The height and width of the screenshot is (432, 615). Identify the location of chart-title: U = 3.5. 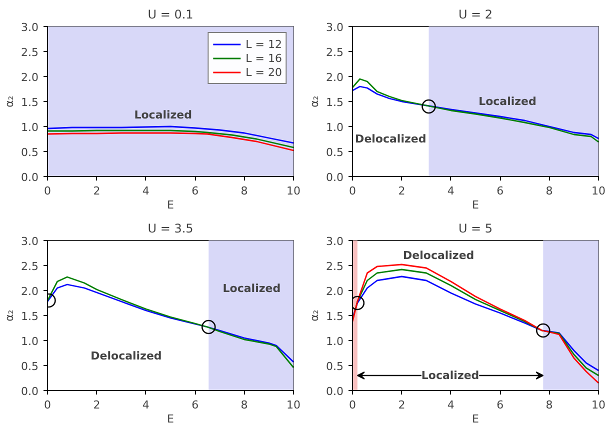
(171, 229).